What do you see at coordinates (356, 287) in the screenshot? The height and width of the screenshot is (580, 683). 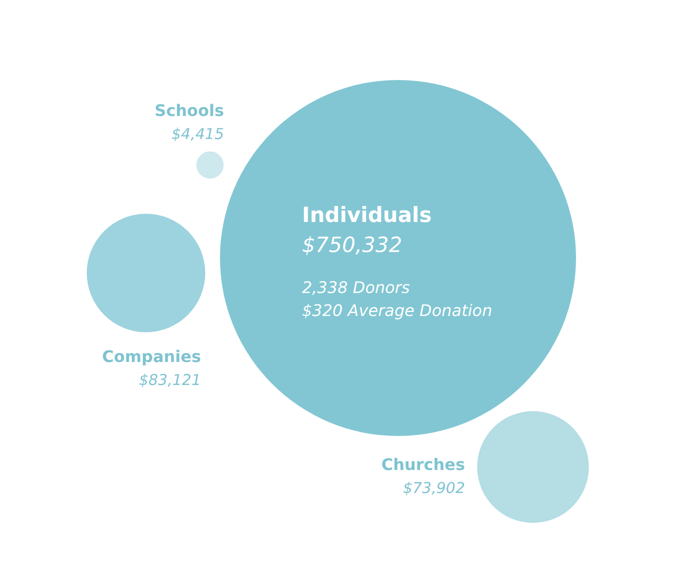 I see `text: 2,338 Donors` at bounding box center [356, 287].